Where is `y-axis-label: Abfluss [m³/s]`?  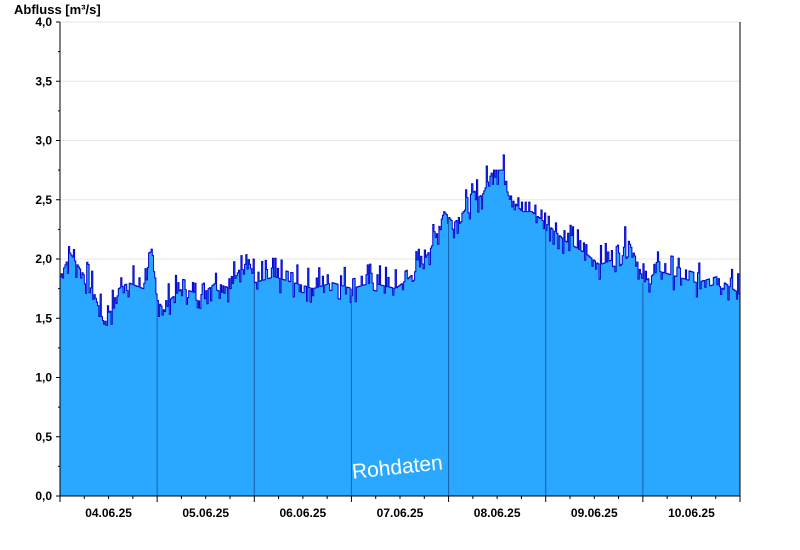 y-axis-label: Abfluss [m³/s] is located at coordinates (57, 9).